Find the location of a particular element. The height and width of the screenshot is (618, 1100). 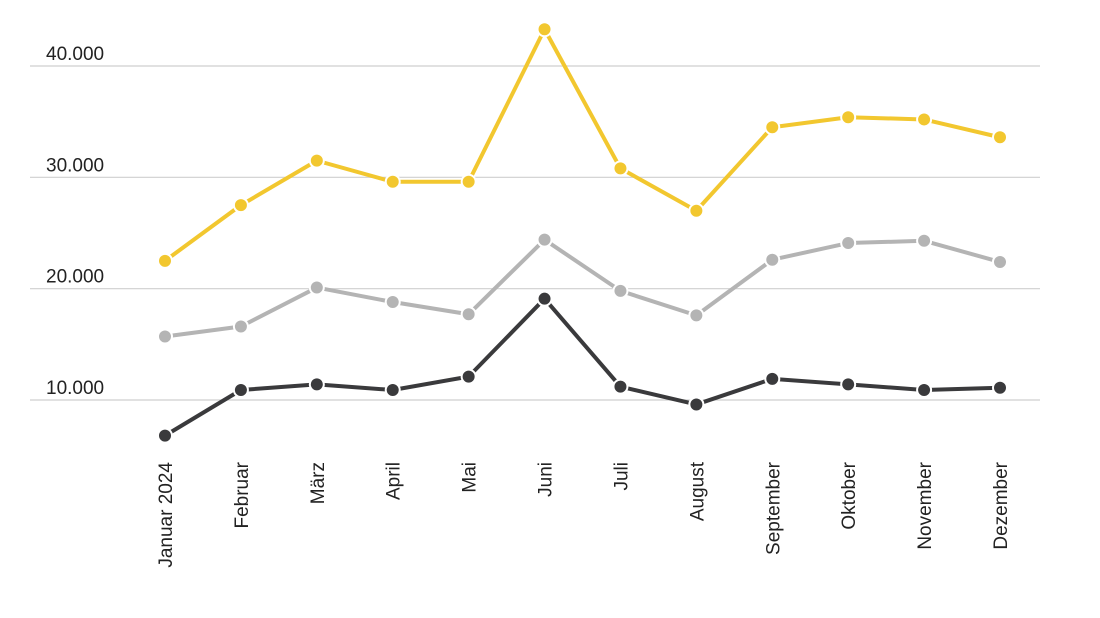

x-tick-label: Dezember is located at coordinates (1001, 505).